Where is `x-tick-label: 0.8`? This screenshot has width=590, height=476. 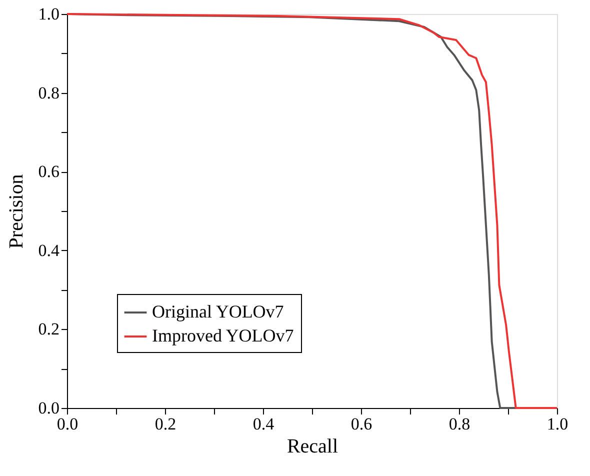
x-tick-label: 0.8 is located at coordinates (459, 424).